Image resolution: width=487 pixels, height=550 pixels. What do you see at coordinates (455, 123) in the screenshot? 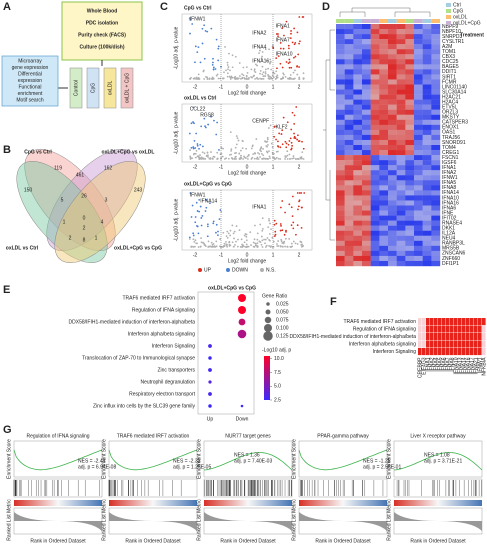
I see `gene-name: CATSPER3` at bounding box center [455, 123].